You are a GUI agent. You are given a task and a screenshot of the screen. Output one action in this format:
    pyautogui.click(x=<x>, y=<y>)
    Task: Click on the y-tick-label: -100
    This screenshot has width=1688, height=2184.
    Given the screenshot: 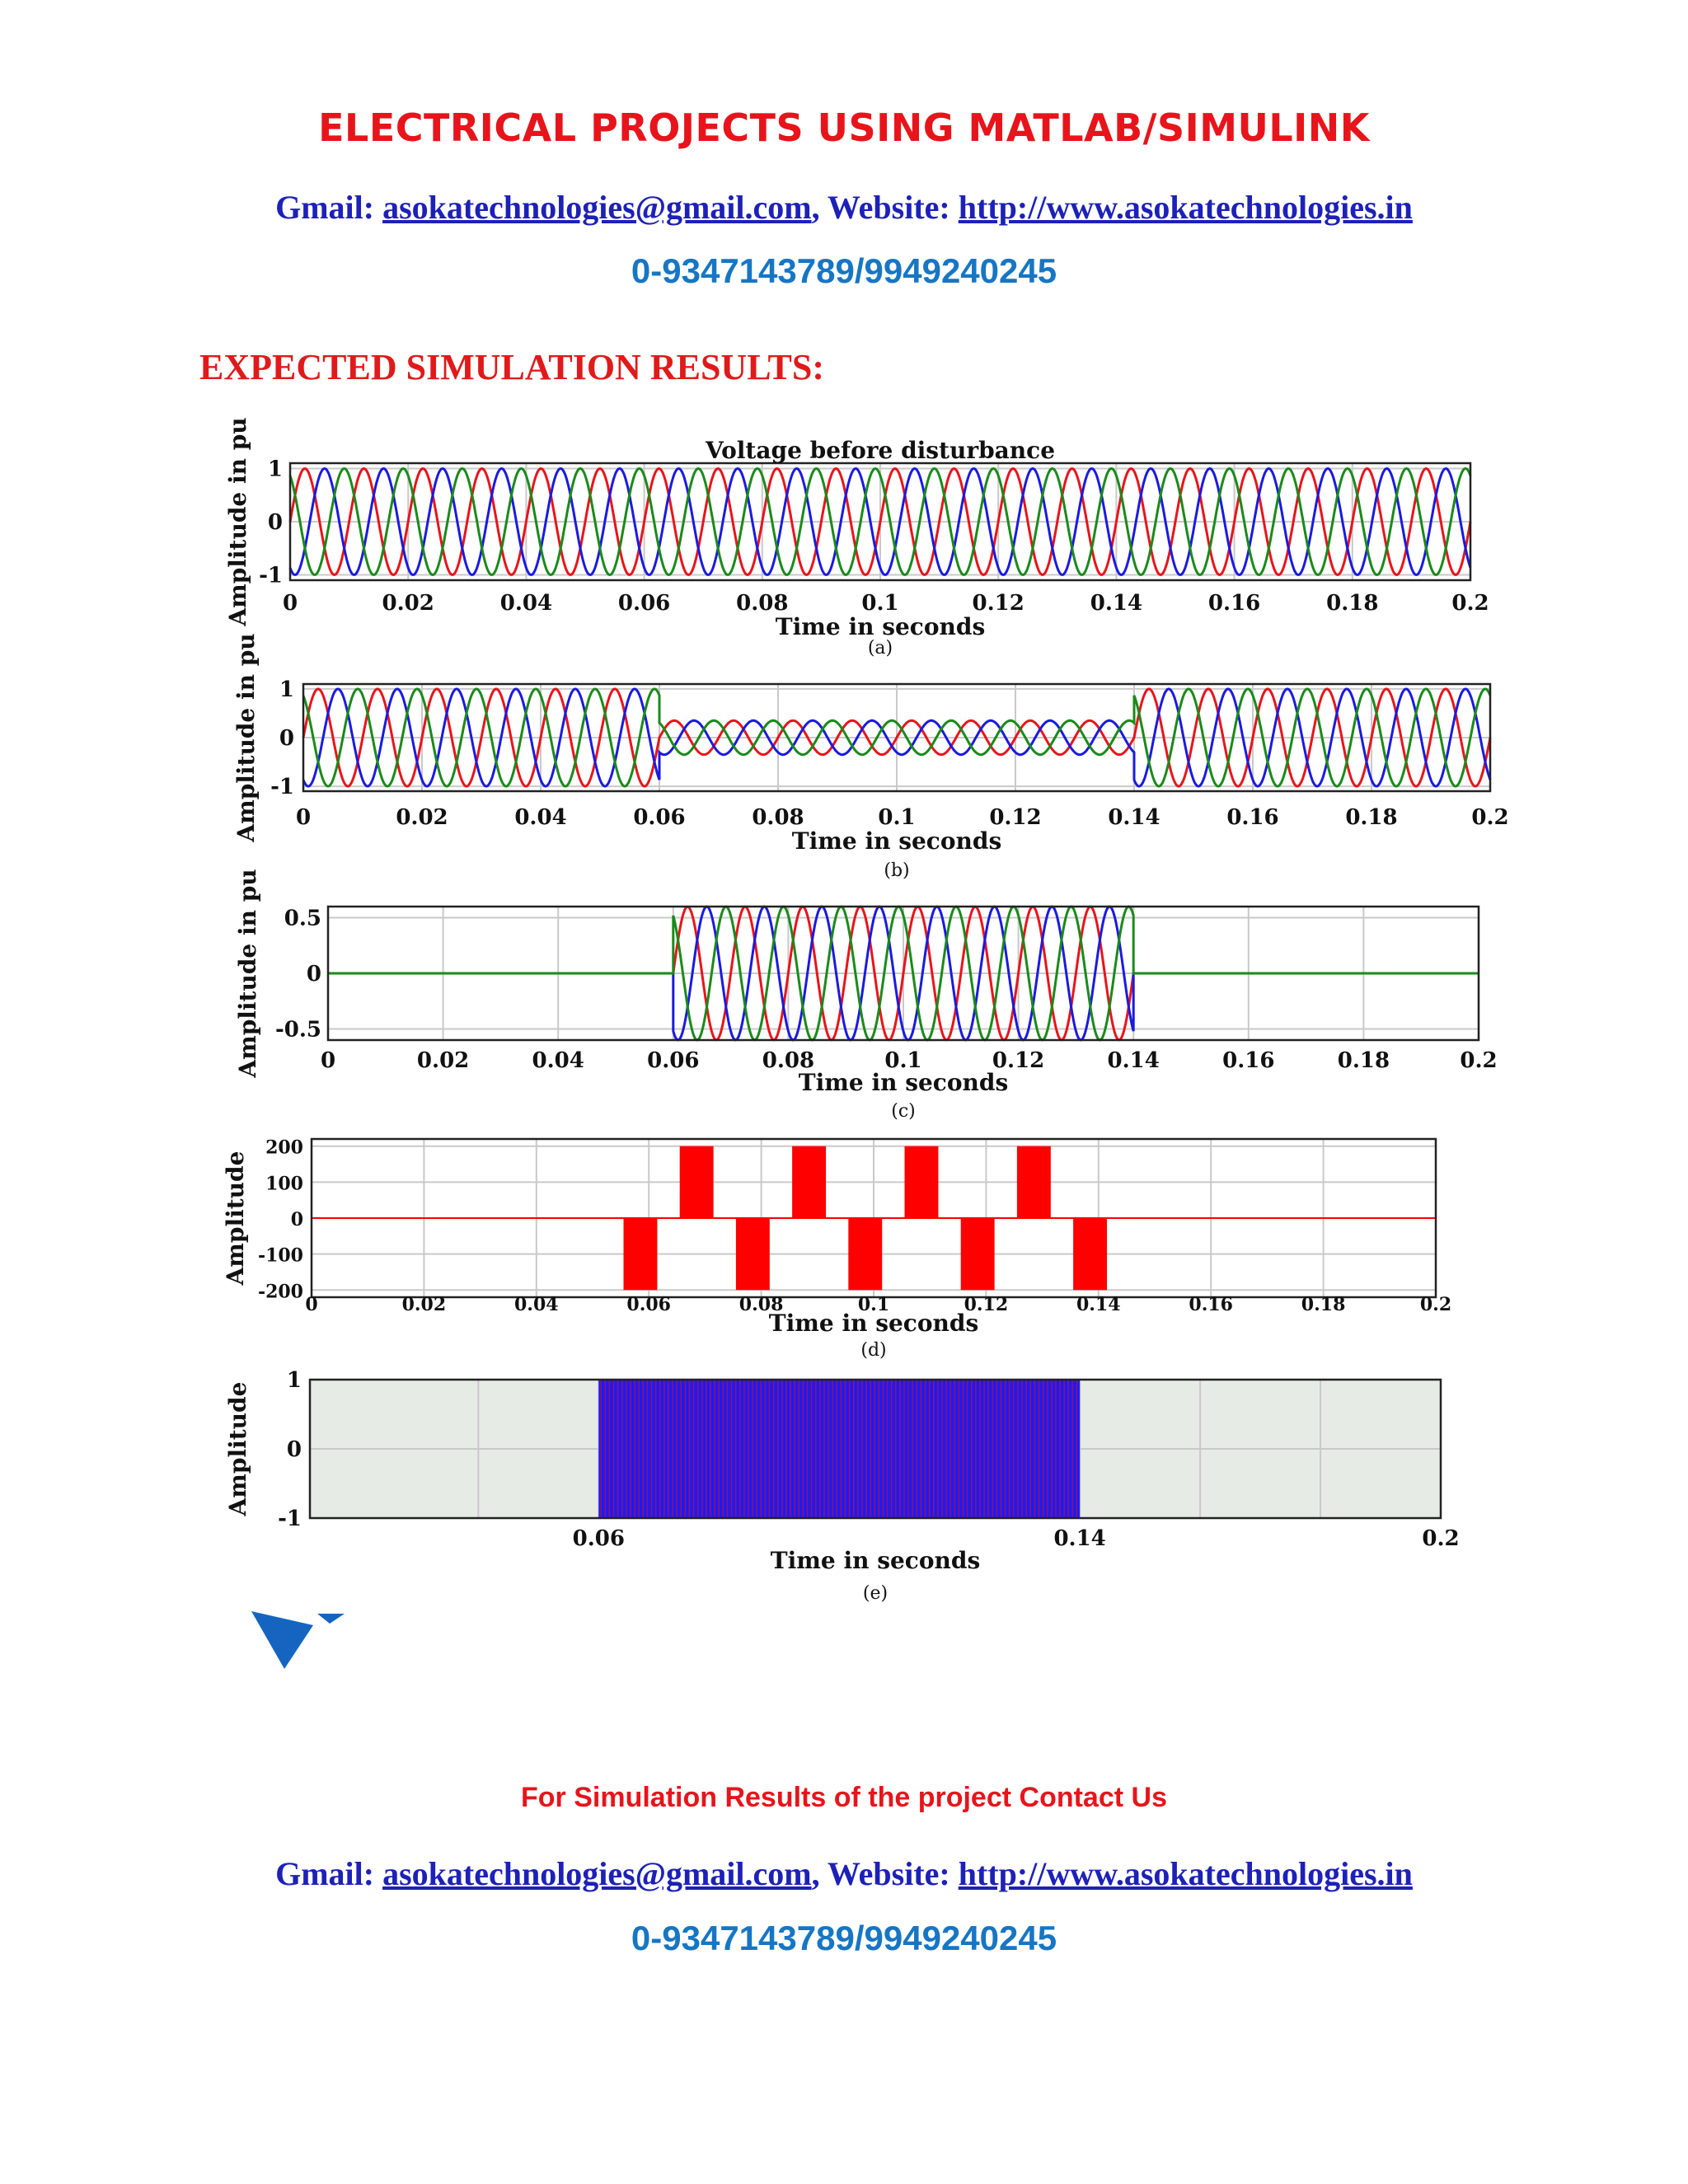 What is the action you would take?
    pyautogui.click(x=280, y=1256)
    